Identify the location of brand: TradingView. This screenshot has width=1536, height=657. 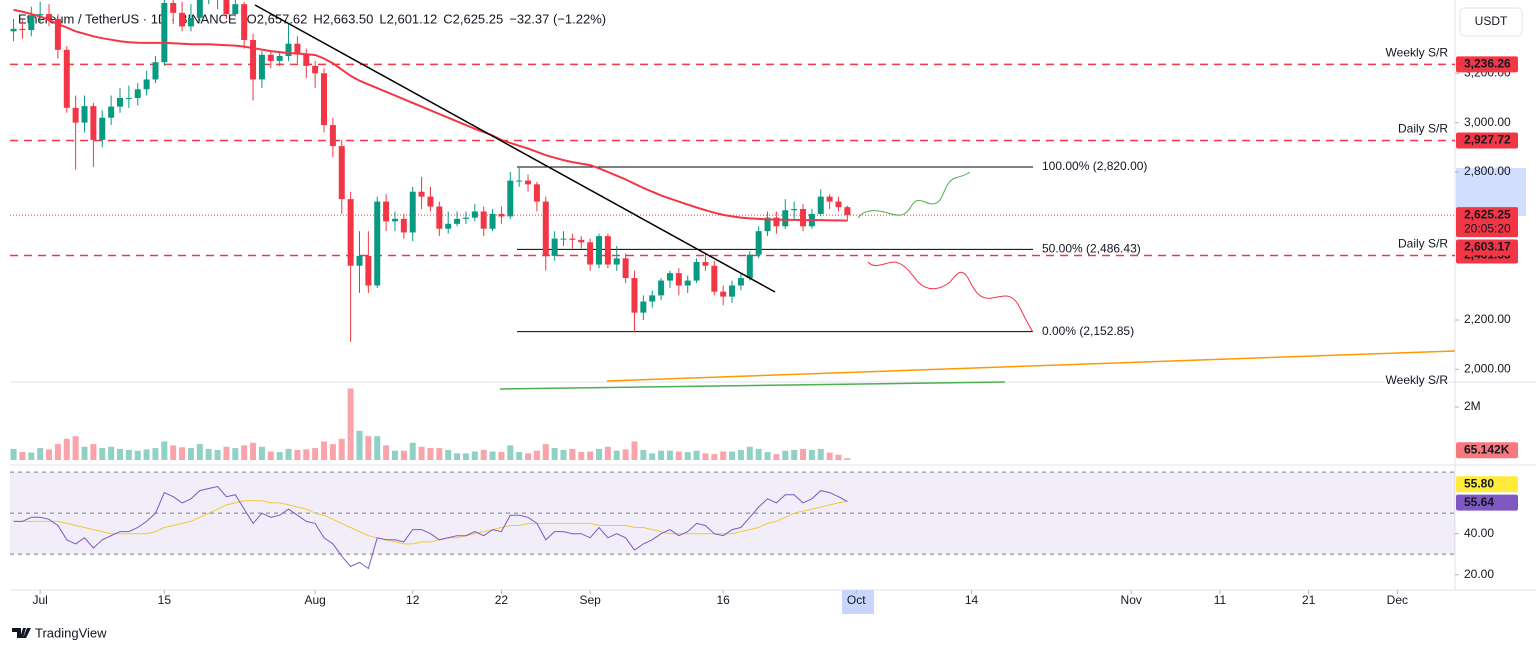
(59, 632).